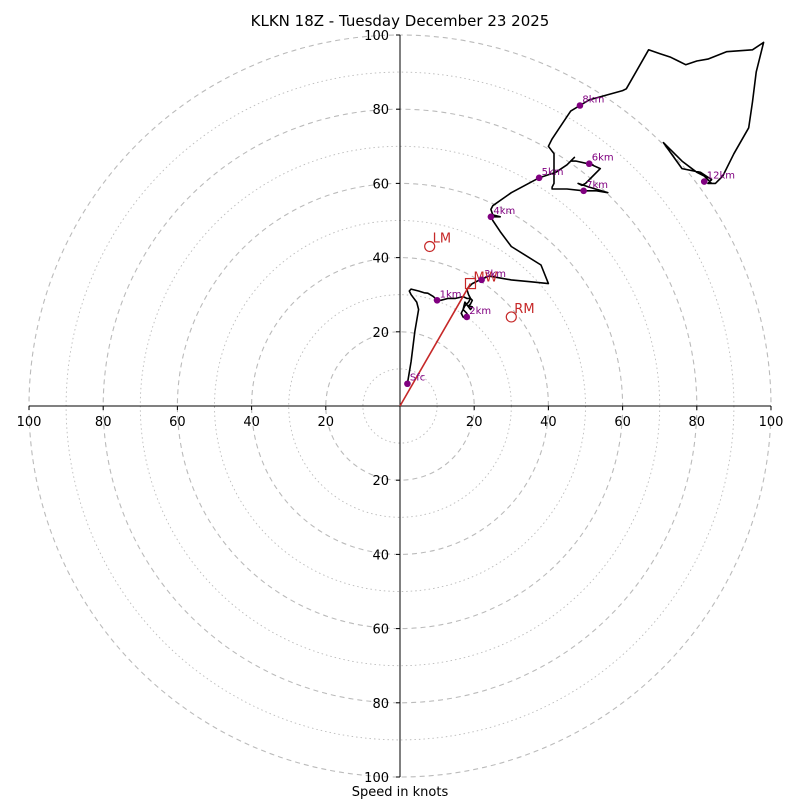 The width and height of the screenshot is (800, 800). Describe the element at coordinates (470, 283) in the screenshot. I see `mean-wind-marker` at that location.